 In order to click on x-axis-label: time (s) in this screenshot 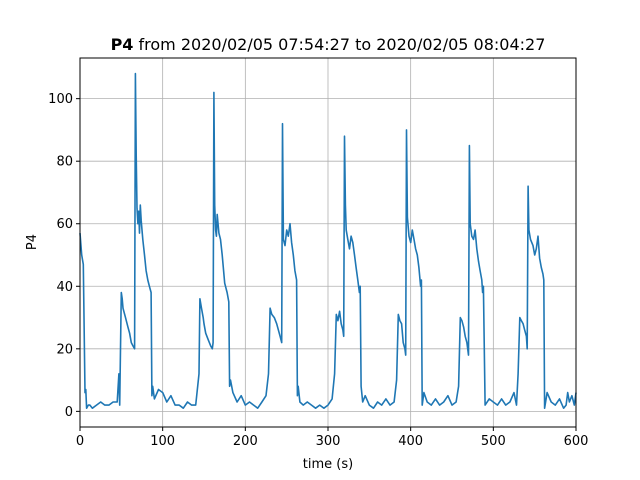, I will do `click(328, 464)`.